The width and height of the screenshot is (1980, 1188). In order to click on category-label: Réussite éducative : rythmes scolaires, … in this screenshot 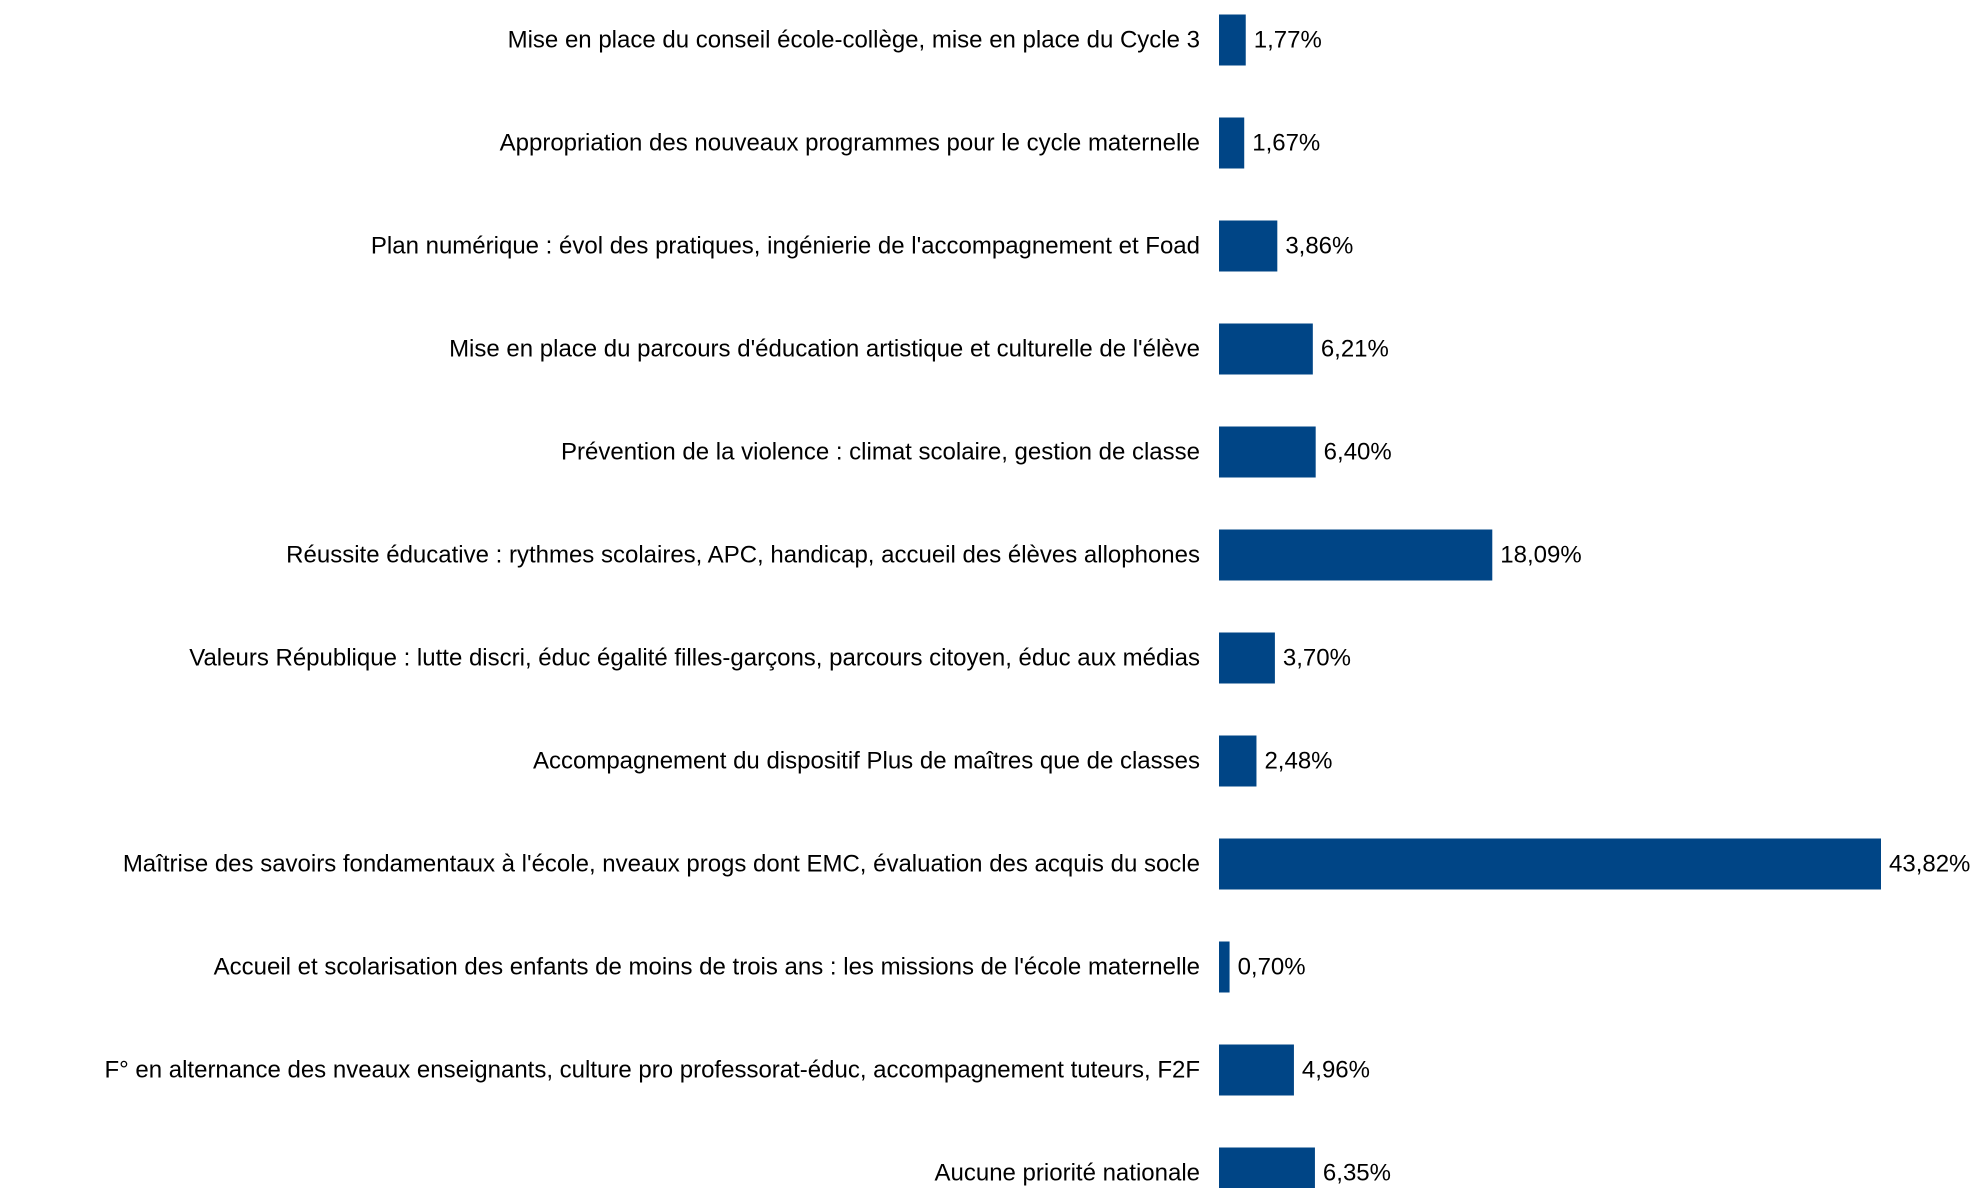, I will do `click(743, 555)`.